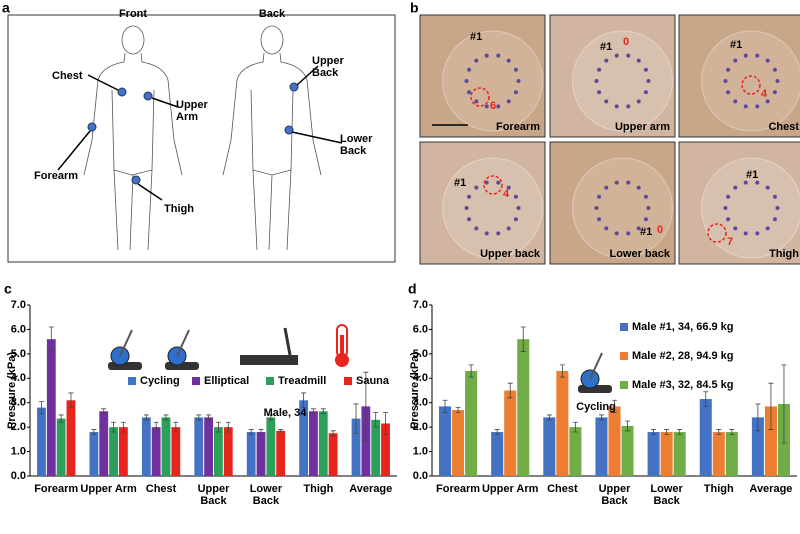  What do you see at coordinates (562, 489) in the screenshot?
I see `x-tick-label: Chest` at bounding box center [562, 489].